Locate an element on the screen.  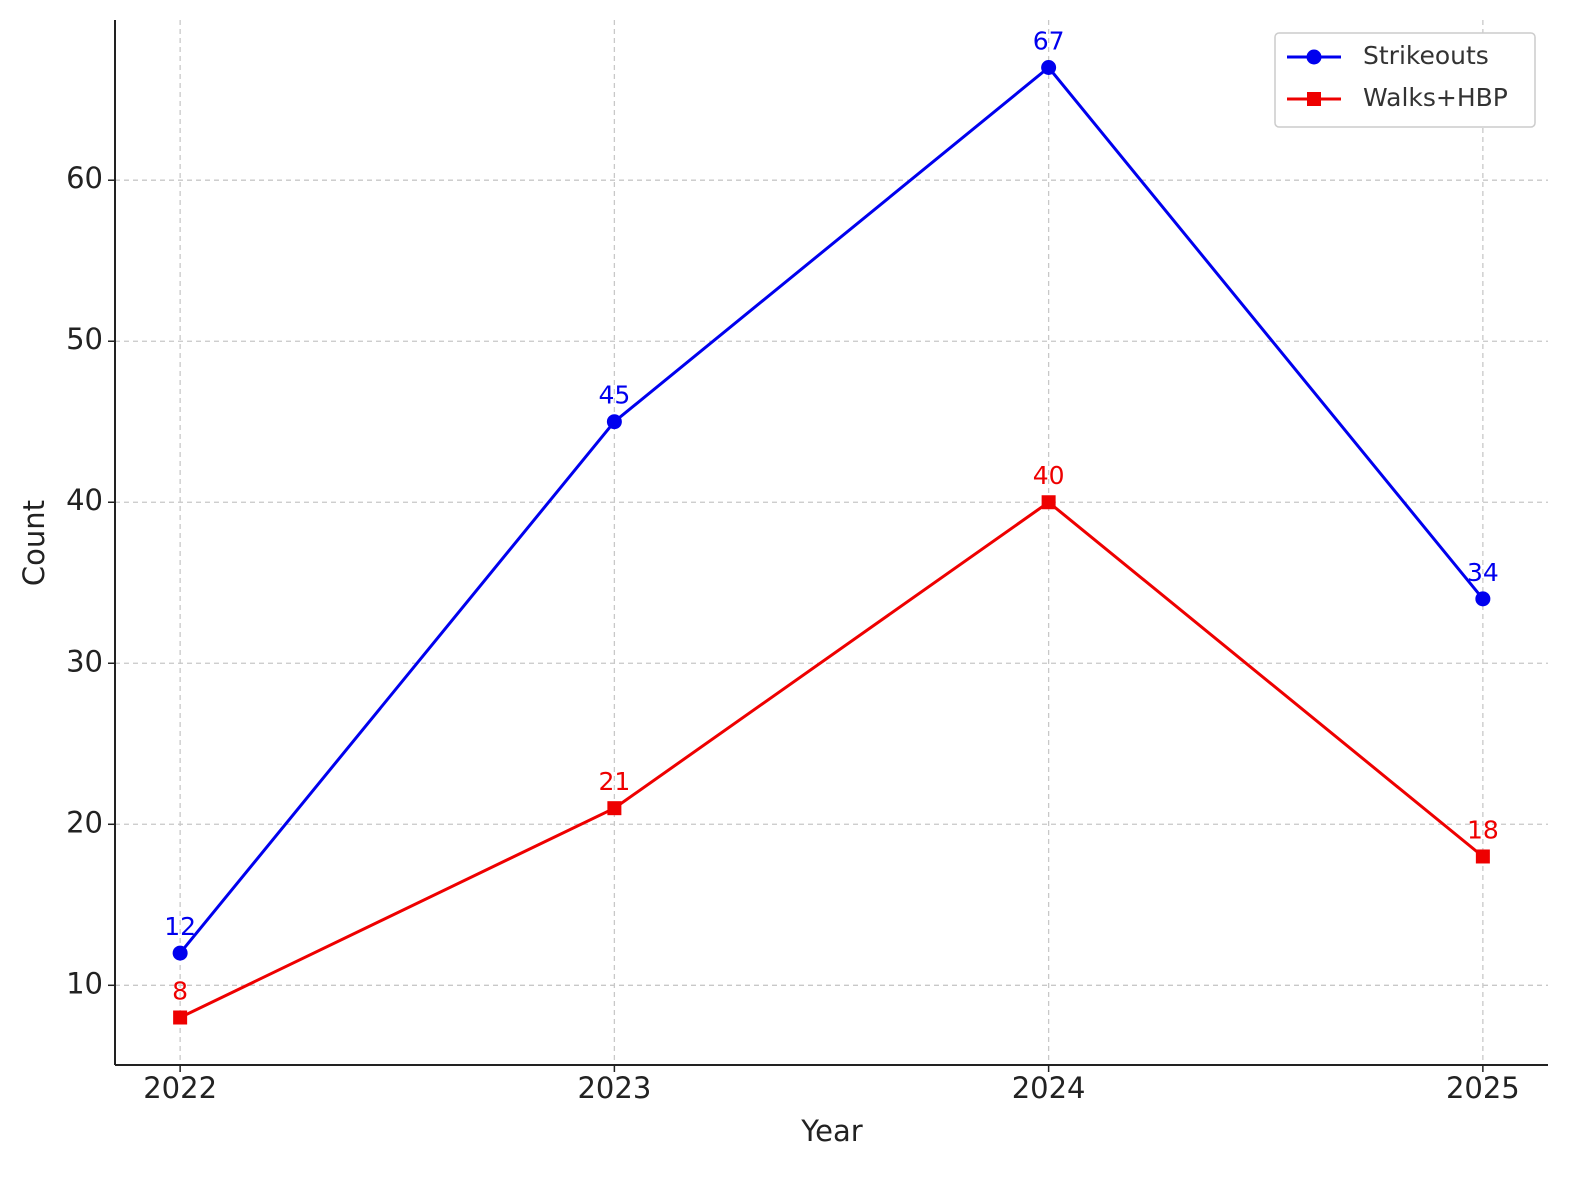
x-tick-label: 2023 is located at coordinates (614, 1088).